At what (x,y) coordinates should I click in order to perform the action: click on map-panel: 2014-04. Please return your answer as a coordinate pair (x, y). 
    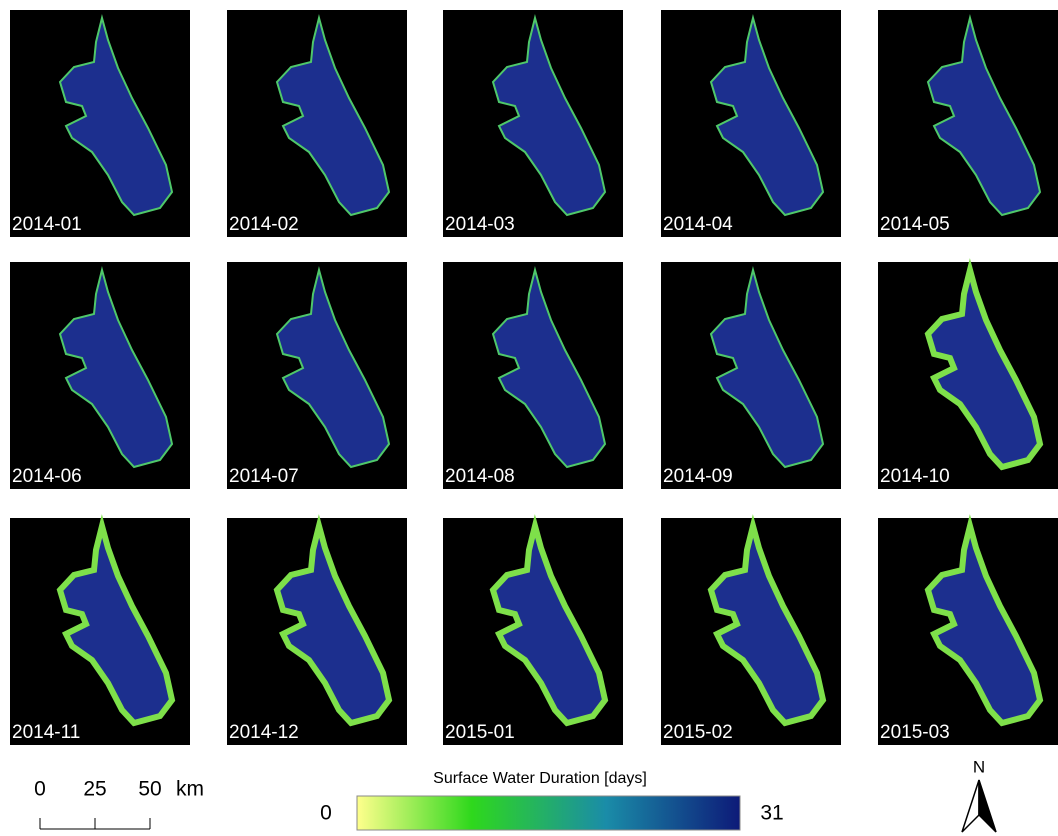
    Looking at the image, I should click on (751, 123).